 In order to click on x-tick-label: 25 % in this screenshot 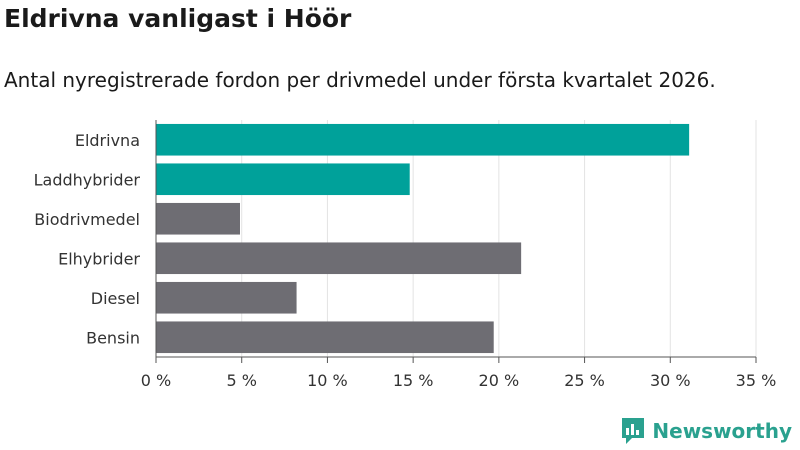, I will do `click(584, 380)`.